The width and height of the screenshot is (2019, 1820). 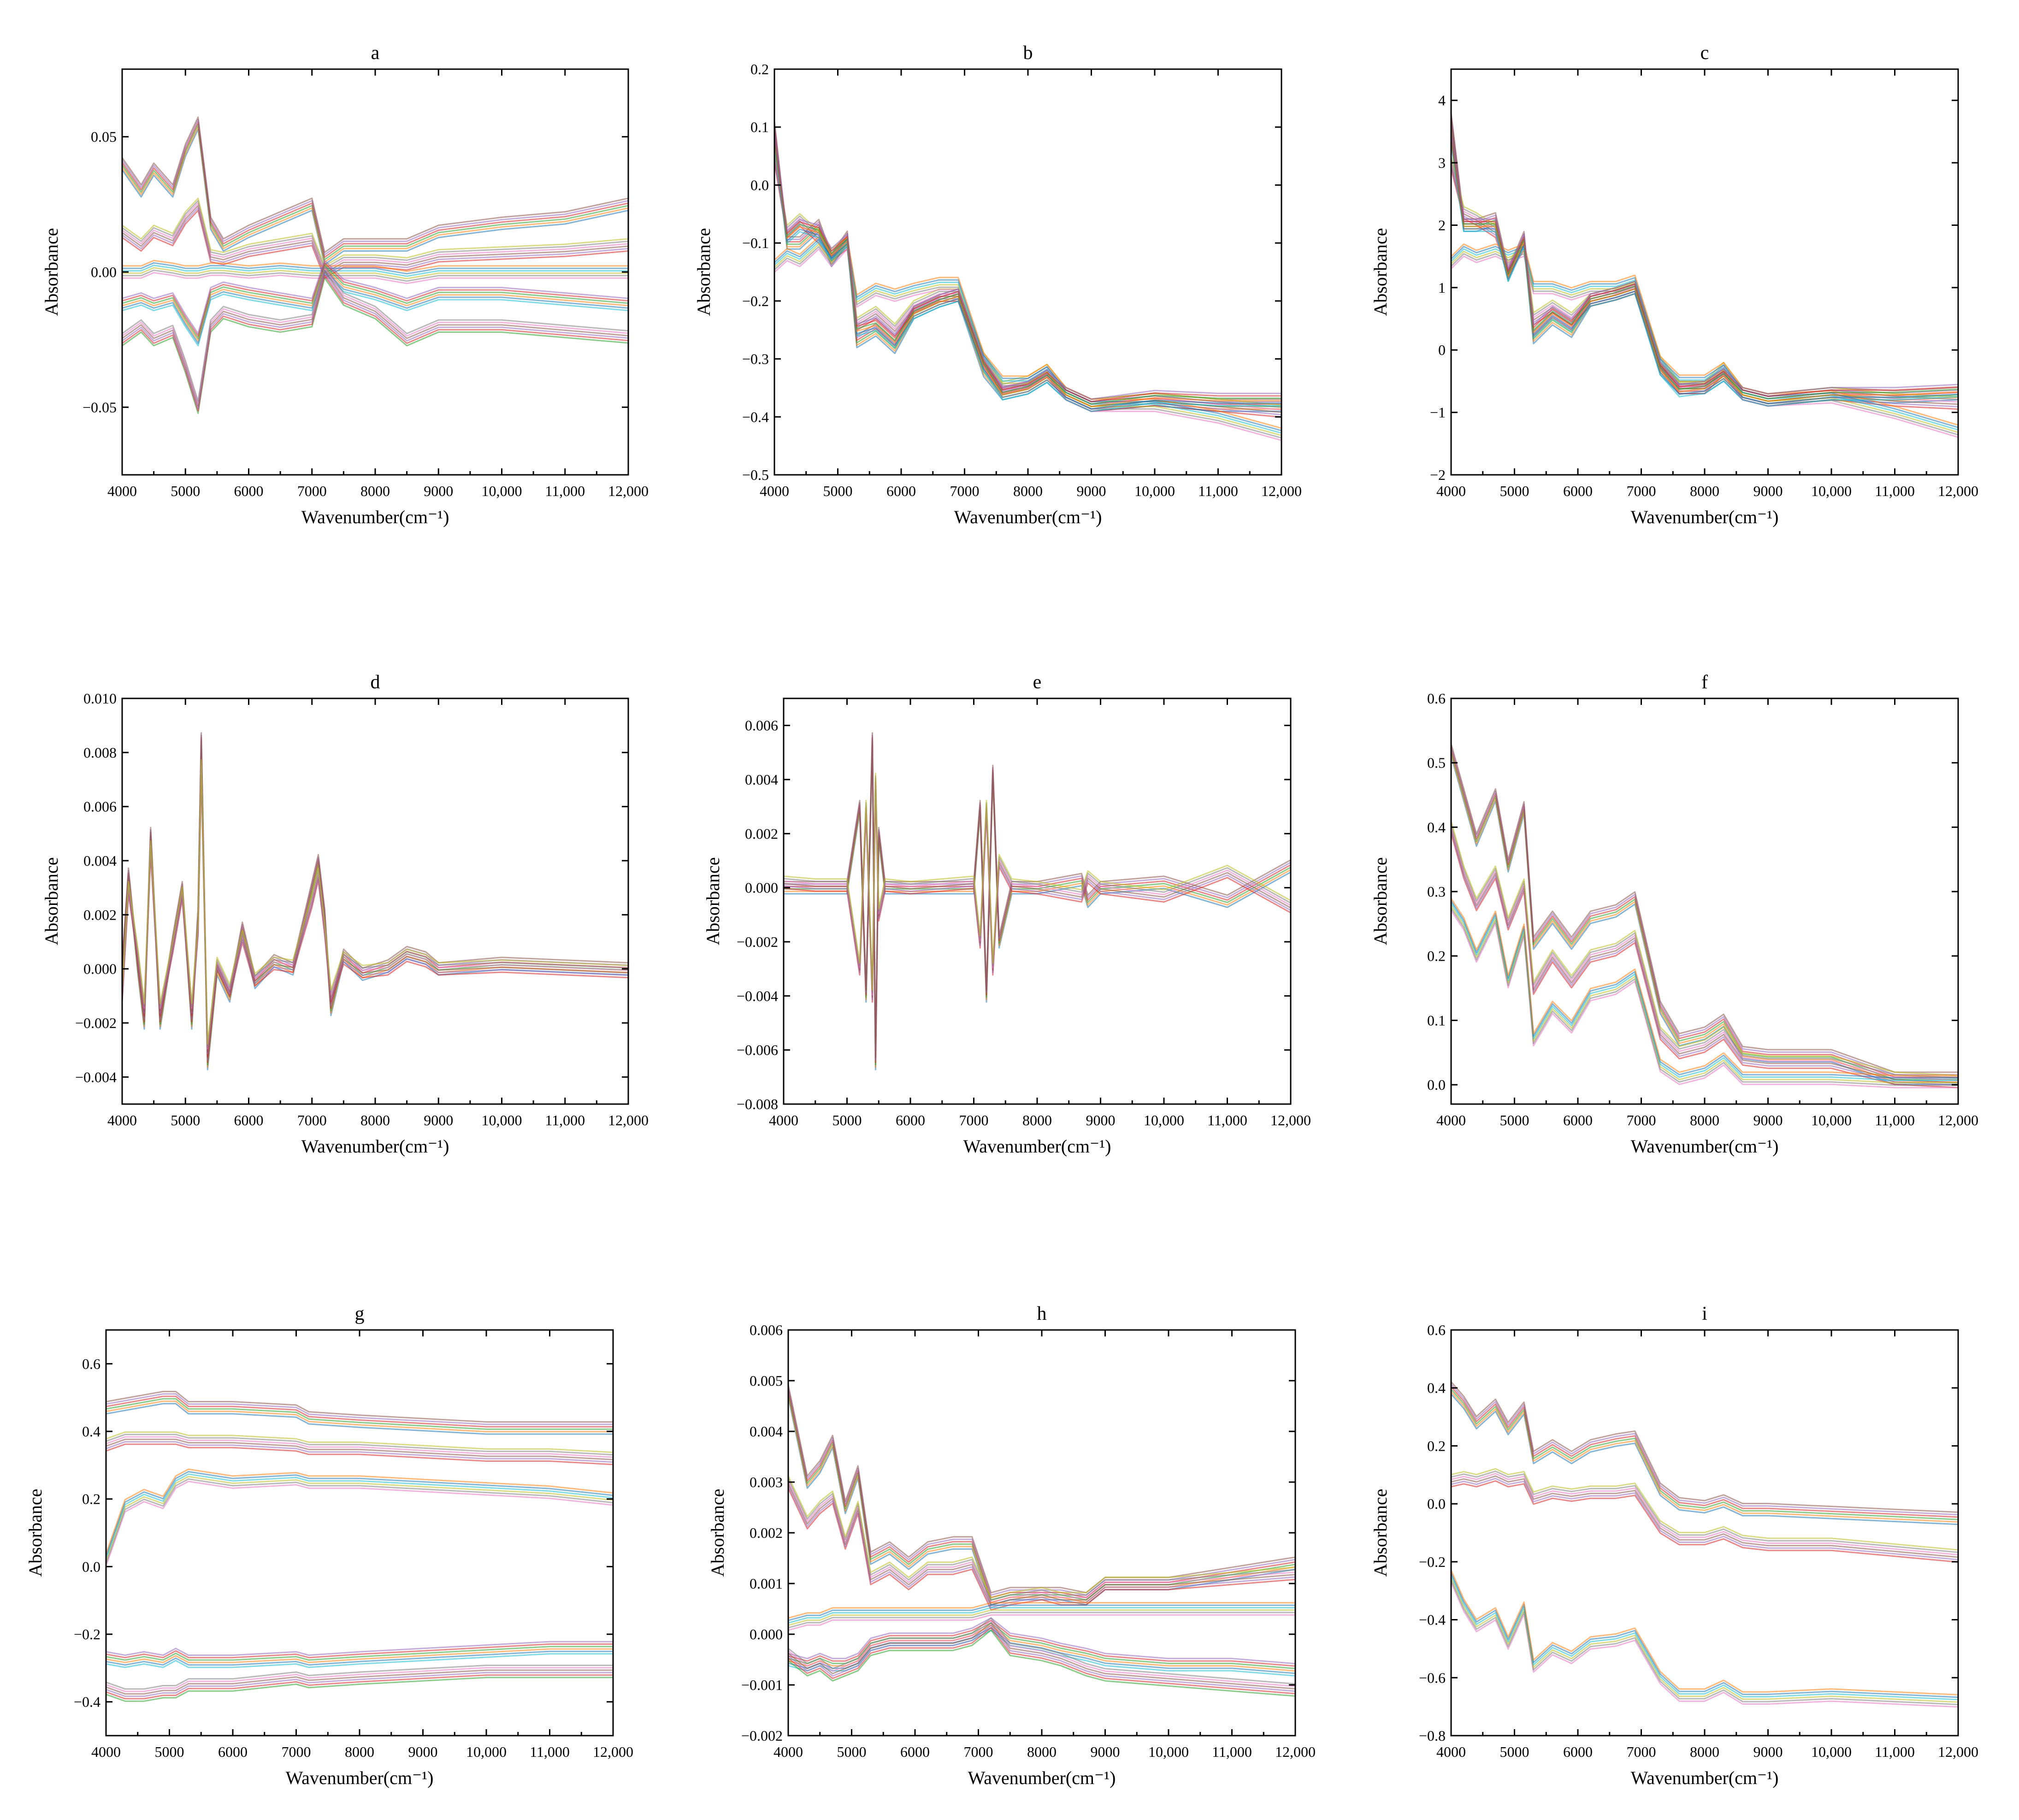 I want to click on y-tick-label-i-4: 0.0, so click(x=1436, y=1503).